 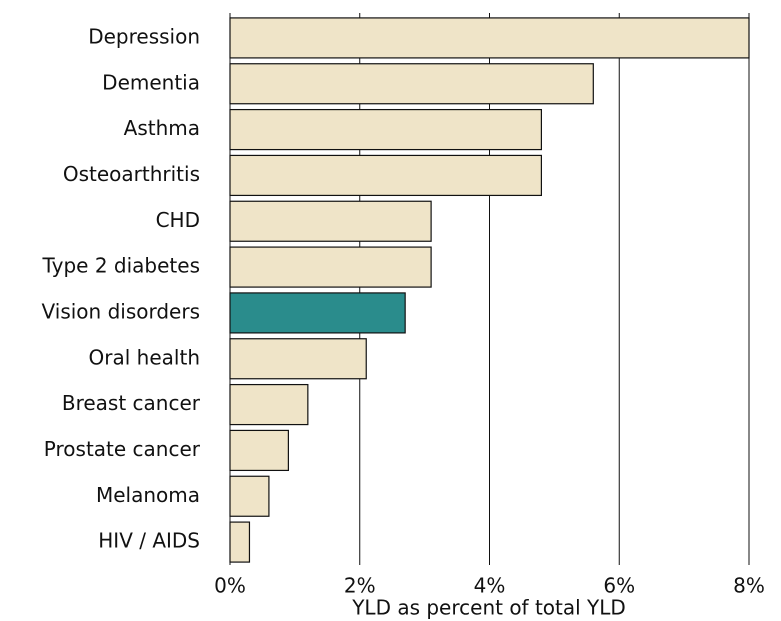 I want to click on y-tick-label: Type 2 diabetes, so click(x=121, y=266).